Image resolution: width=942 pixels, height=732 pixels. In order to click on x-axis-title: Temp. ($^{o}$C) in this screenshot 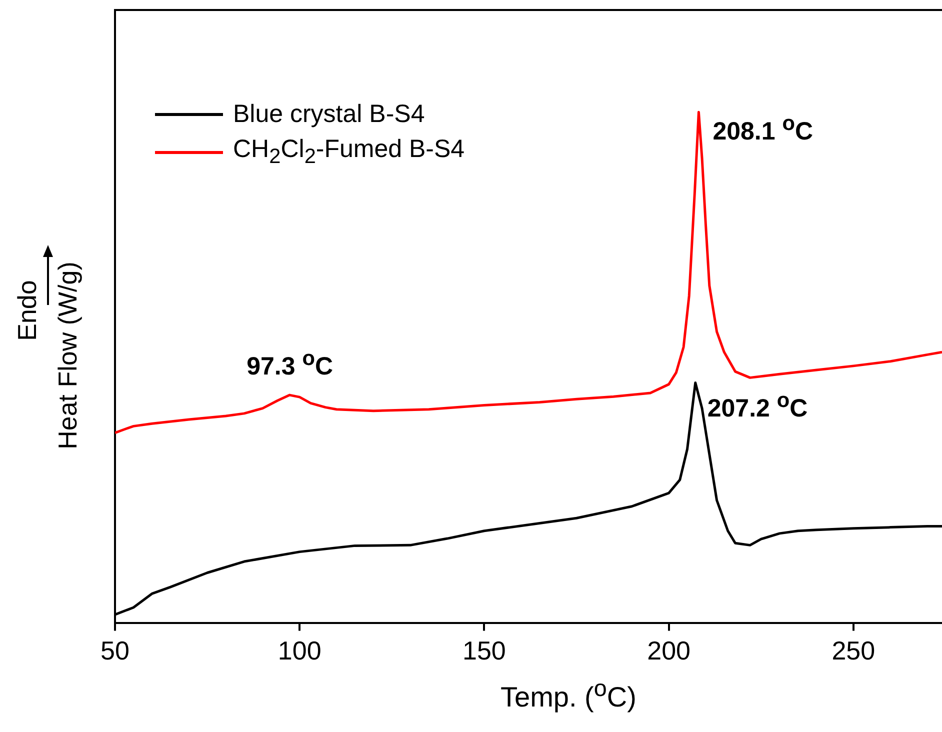, I will do `click(568, 694)`.